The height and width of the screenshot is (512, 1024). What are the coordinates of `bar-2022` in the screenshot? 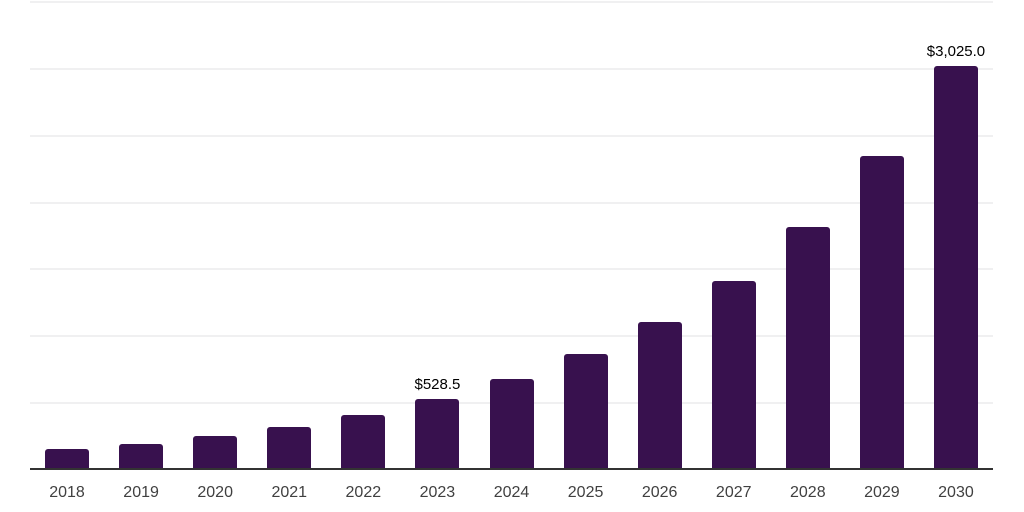 It's located at (363, 442).